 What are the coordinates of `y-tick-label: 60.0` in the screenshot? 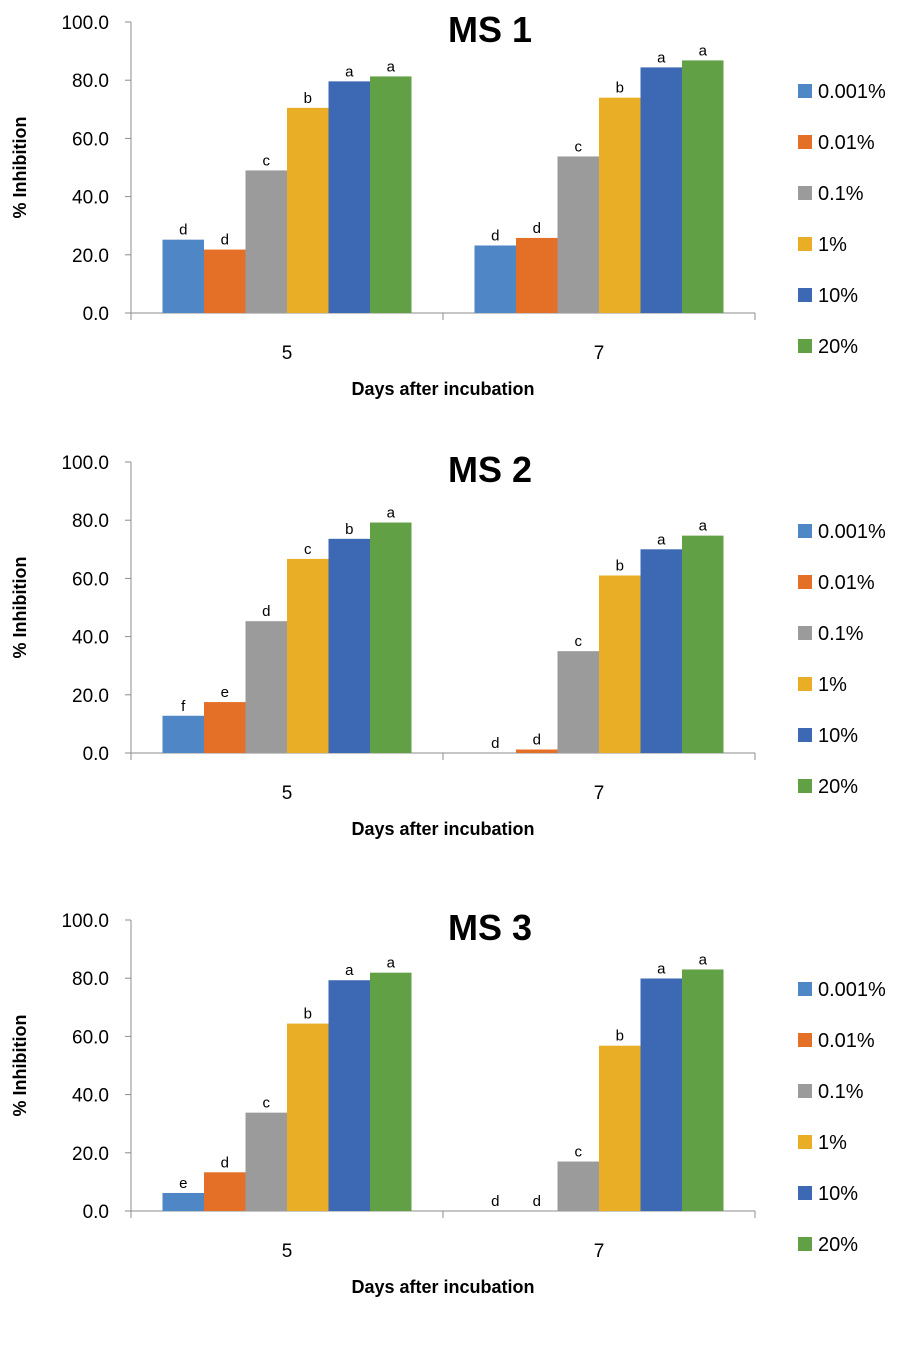 It's located at (90, 1037).